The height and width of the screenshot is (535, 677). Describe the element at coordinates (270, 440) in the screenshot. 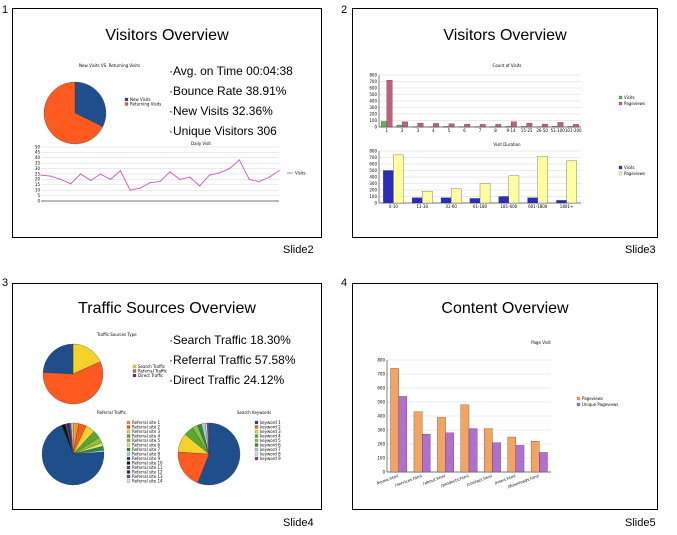

I see `legend-label: keyword 5` at that location.